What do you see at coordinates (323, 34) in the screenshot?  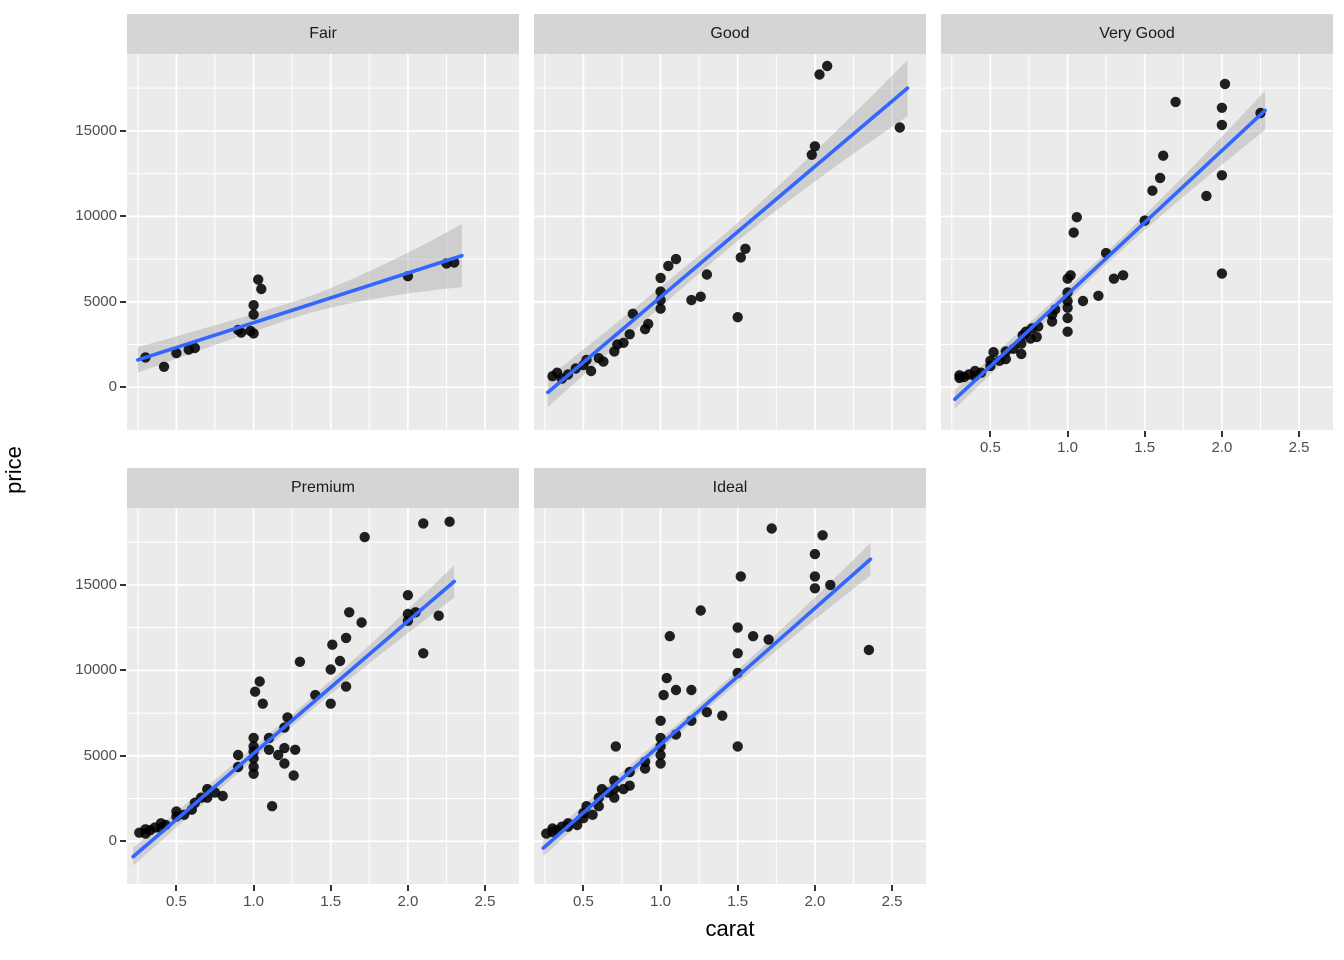 I see `facet-strip-fair: Fair` at bounding box center [323, 34].